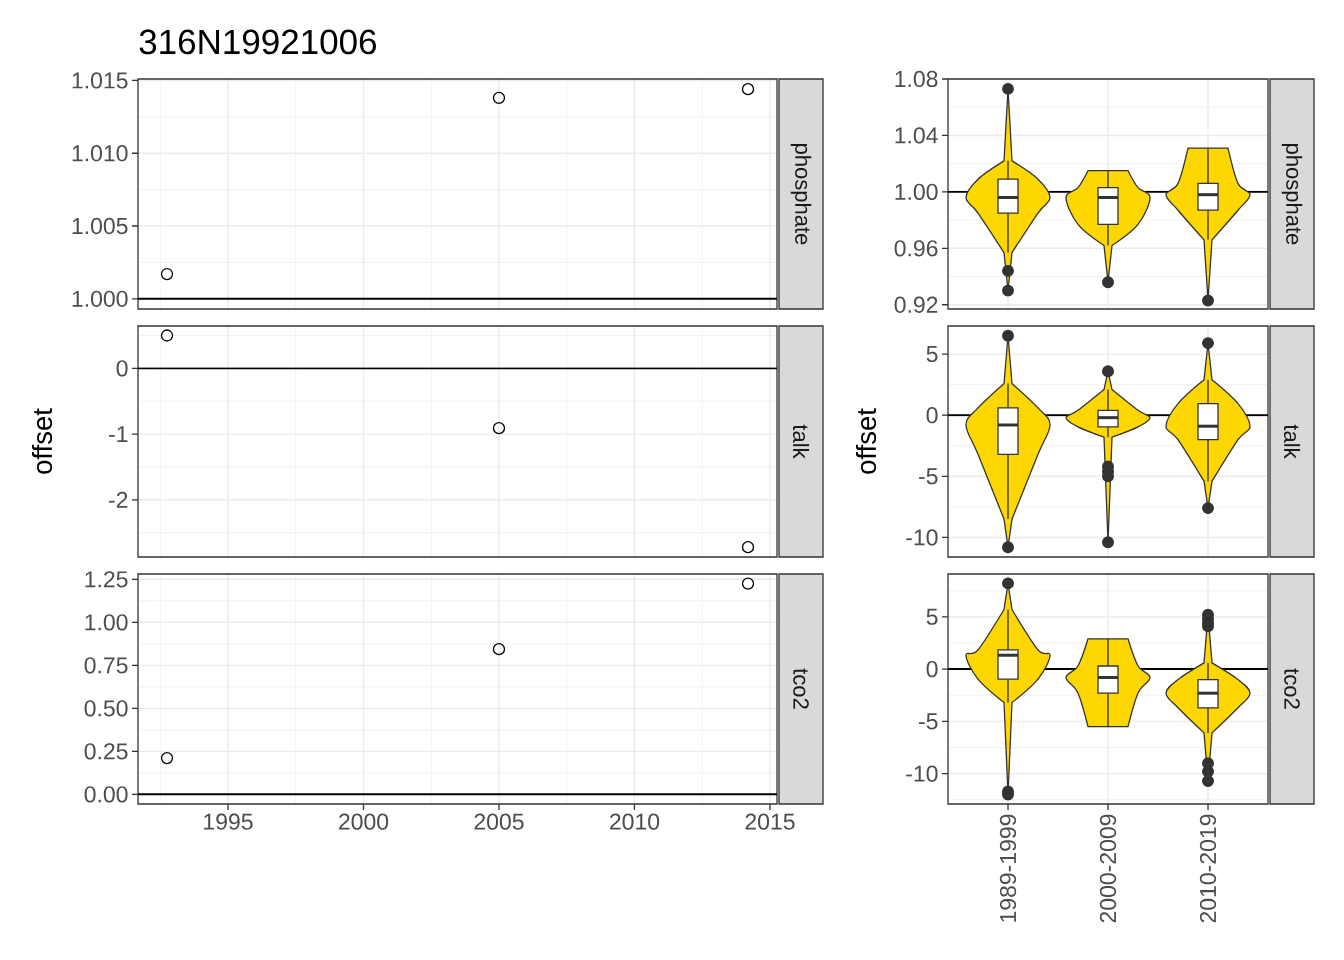 The width and height of the screenshot is (1344, 960). What do you see at coordinates (118, 434) in the screenshot?
I see `y-tick-label: -1` at bounding box center [118, 434].